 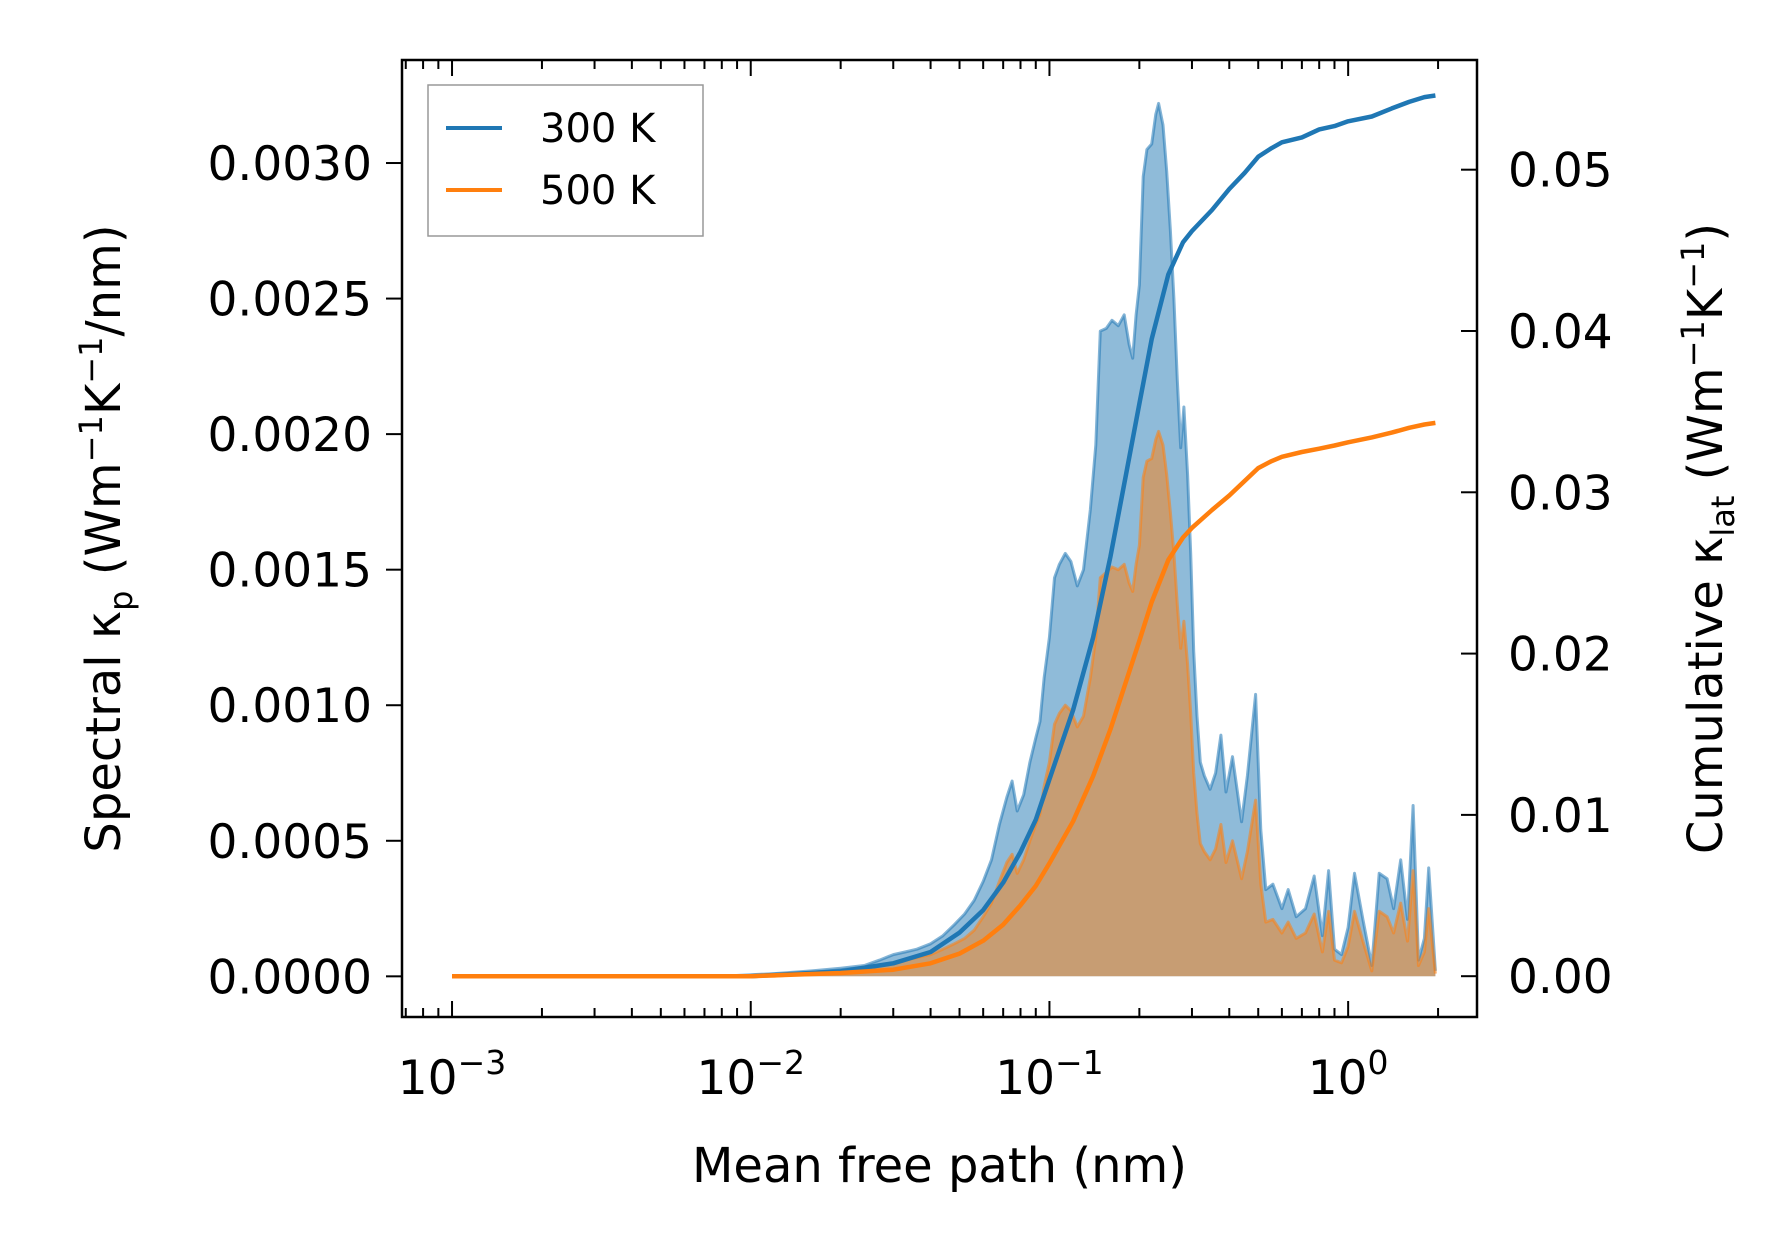 I want to click on x-tick-label: 10⁻², so click(x=751, y=1074).